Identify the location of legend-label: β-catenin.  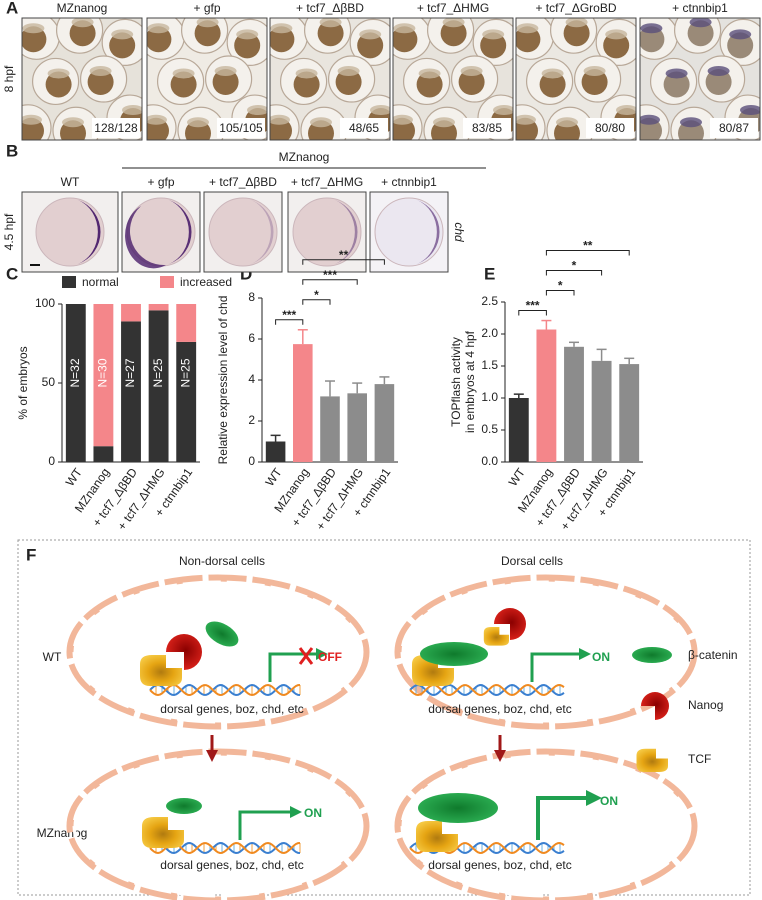
(713, 655).